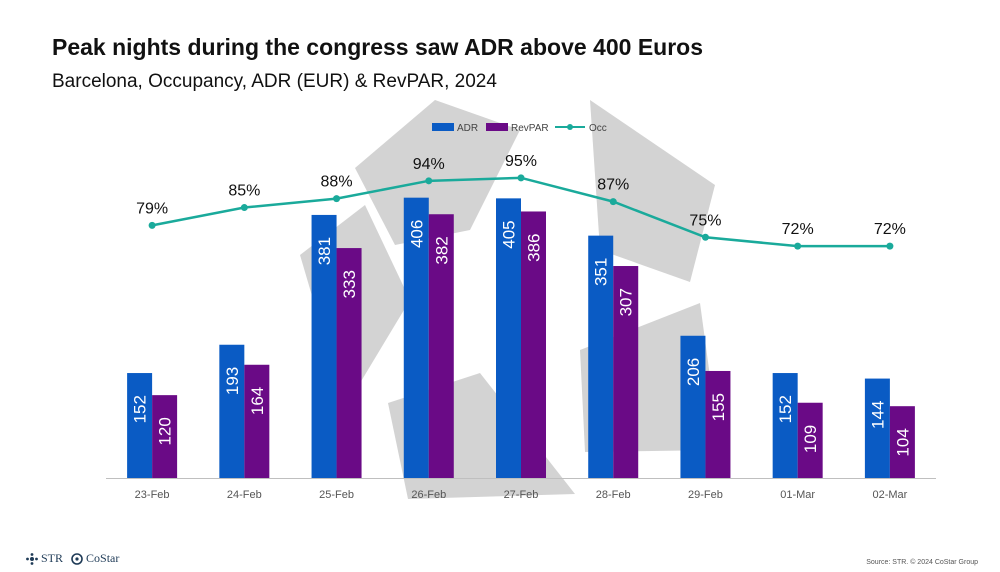 The height and width of the screenshot is (572, 1000). What do you see at coordinates (152, 225) in the screenshot?
I see `occ-point-23-Feb` at bounding box center [152, 225].